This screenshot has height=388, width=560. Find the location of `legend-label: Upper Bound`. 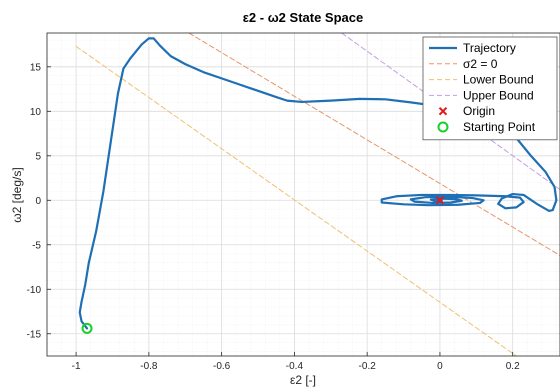

legend-label: Upper Bound is located at coordinates (498, 95).